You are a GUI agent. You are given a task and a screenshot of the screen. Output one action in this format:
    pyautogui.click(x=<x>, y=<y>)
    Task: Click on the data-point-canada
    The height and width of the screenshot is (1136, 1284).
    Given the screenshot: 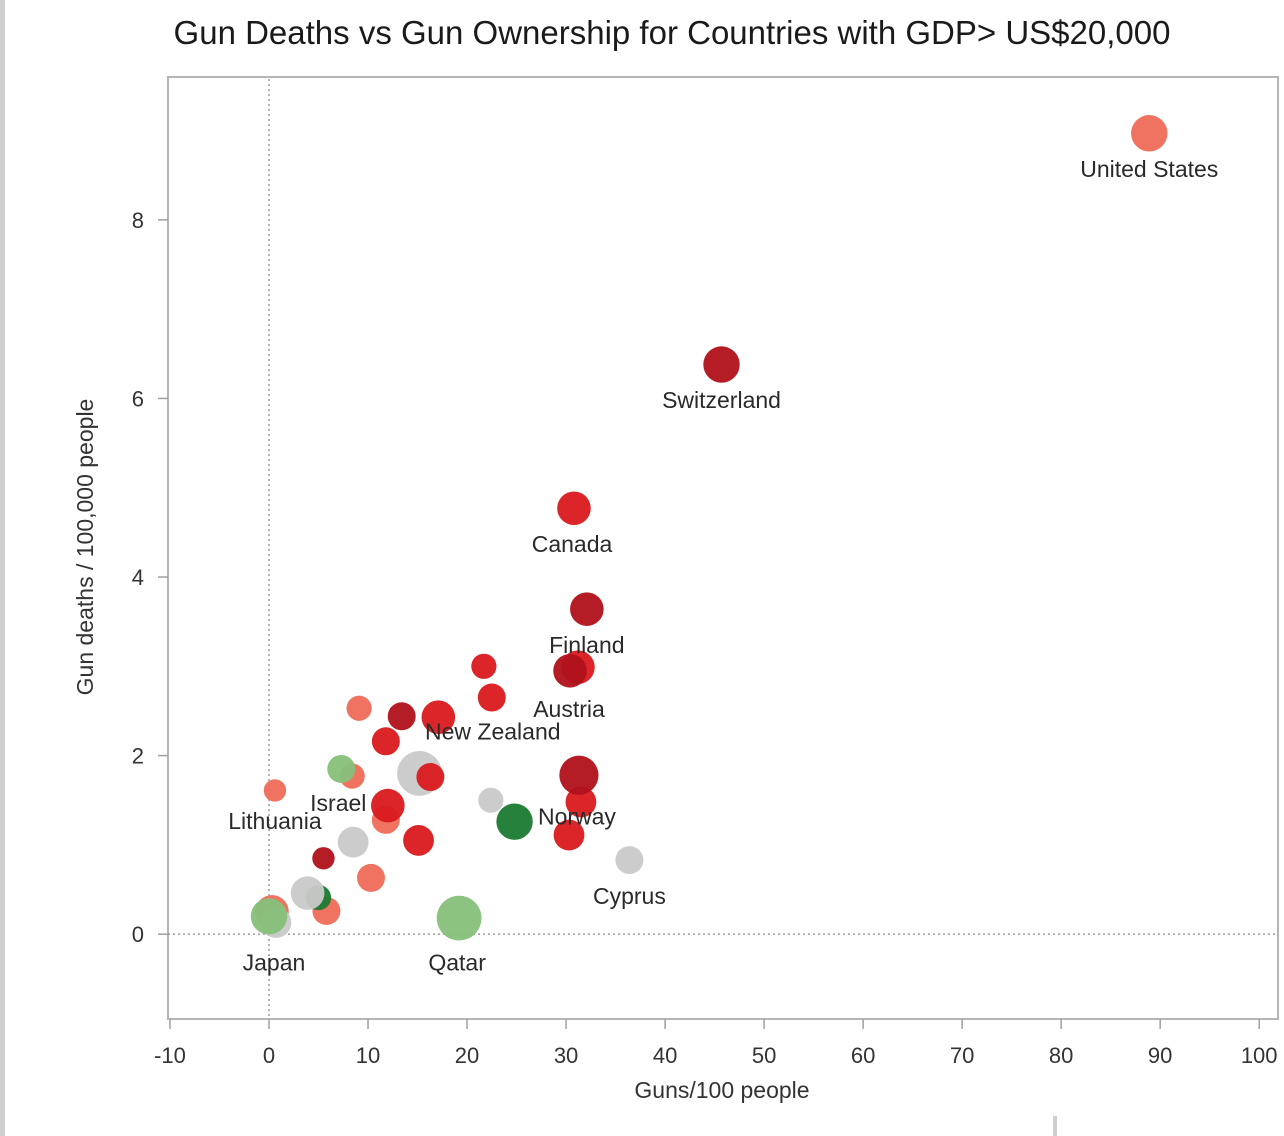 What is the action you would take?
    pyautogui.click(x=574, y=508)
    